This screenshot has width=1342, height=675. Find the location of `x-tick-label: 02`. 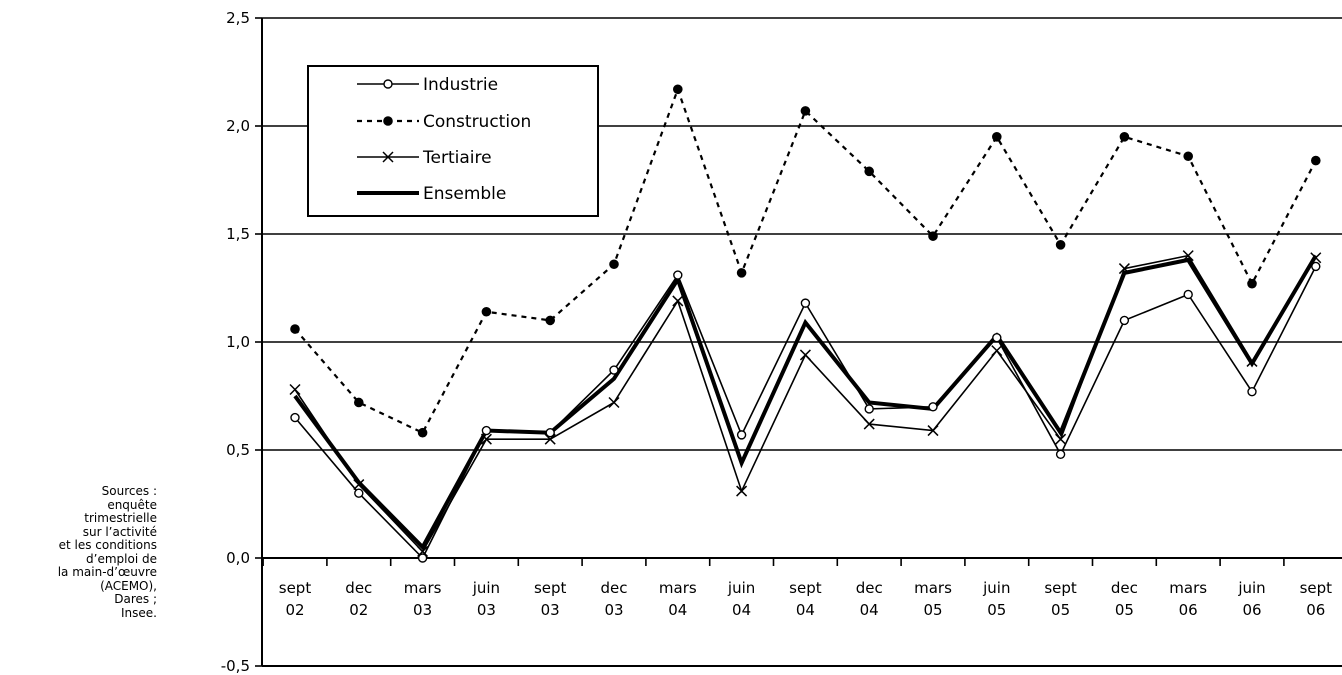

x-tick-label: 02 is located at coordinates (294, 610).